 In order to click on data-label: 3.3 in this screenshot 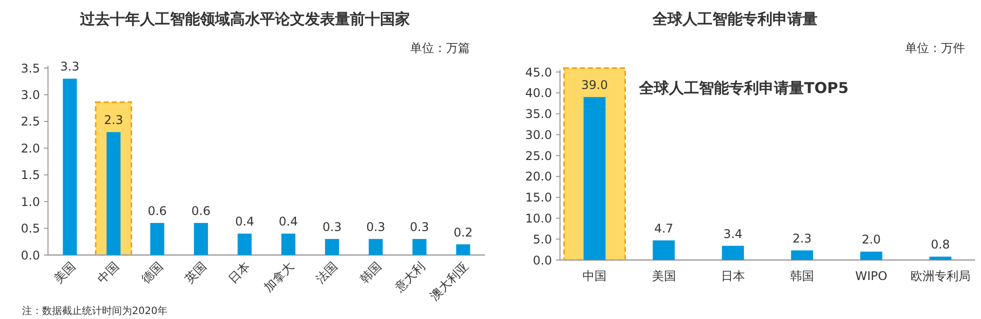, I will do `click(70, 67)`.